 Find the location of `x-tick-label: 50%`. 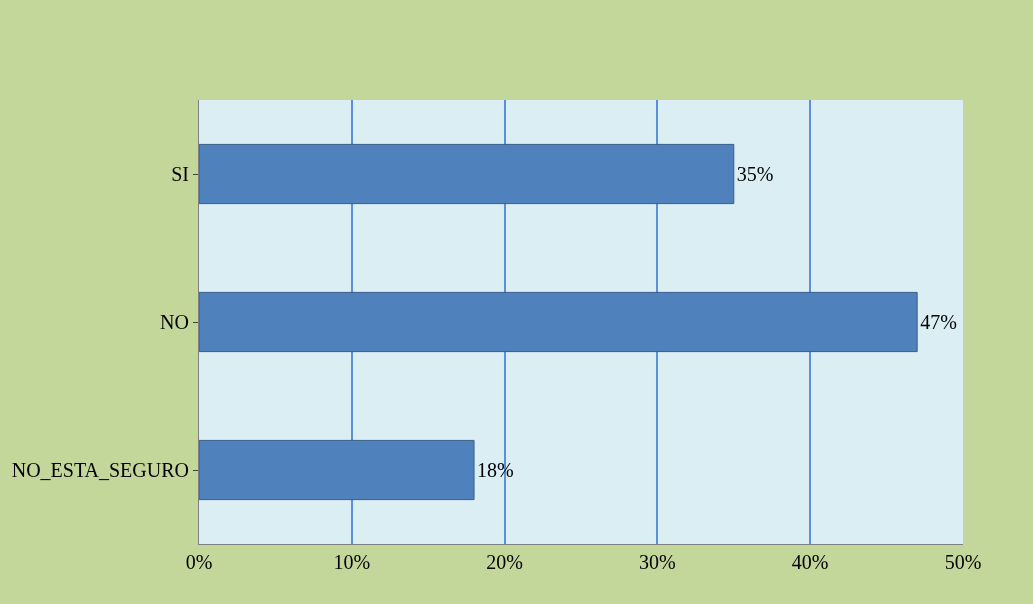

x-tick-label: 50% is located at coordinates (963, 562).